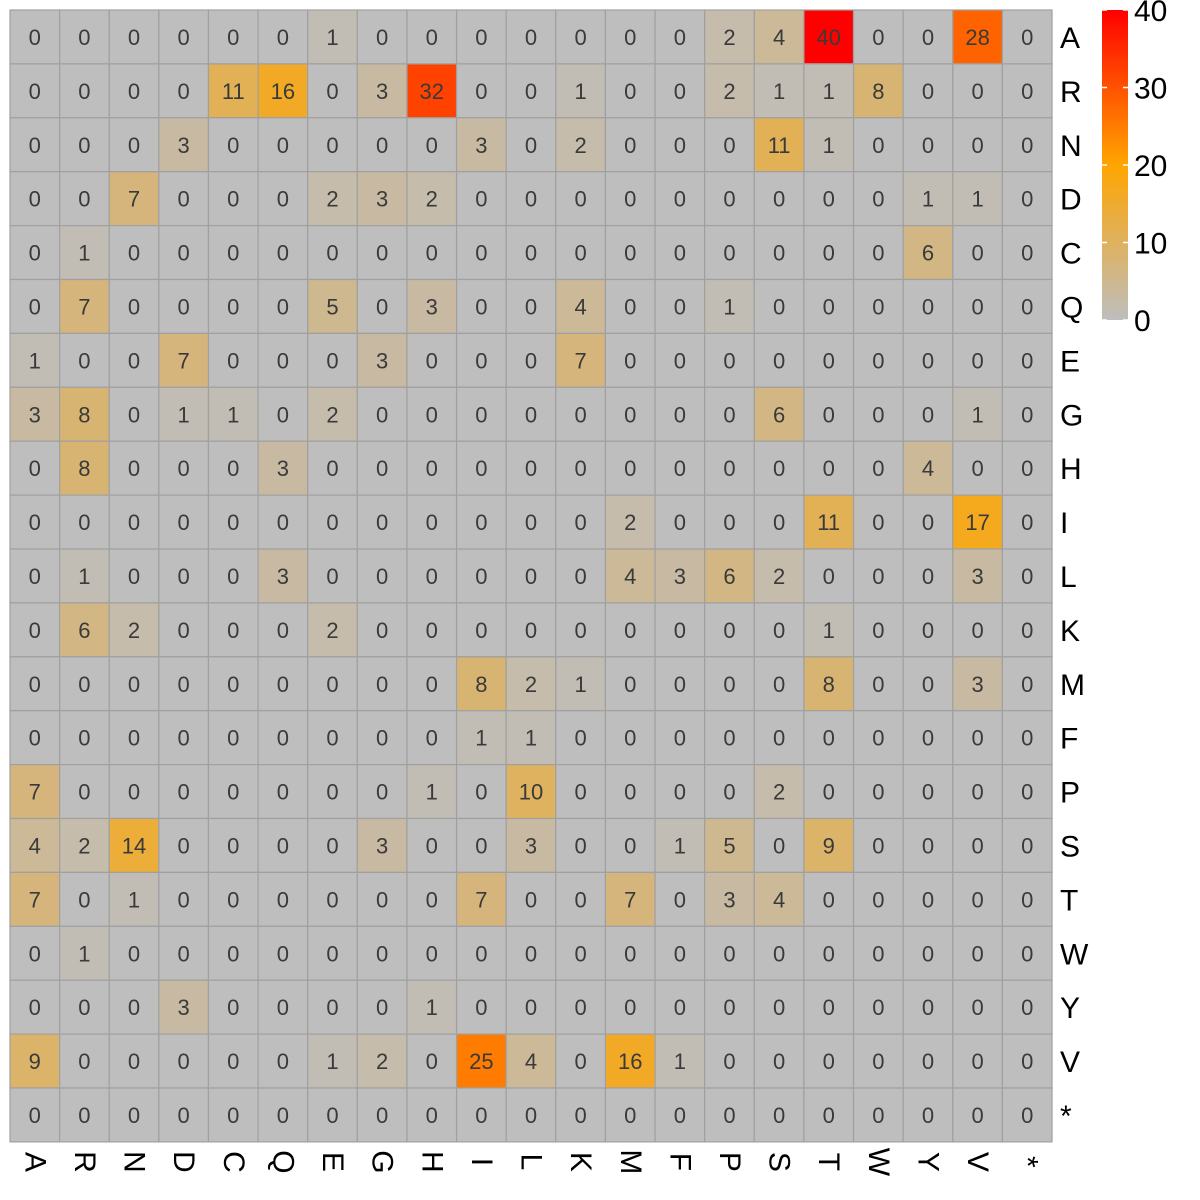  Describe the element at coordinates (233, 91) in the screenshot. I see `cell-value-label: 11` at that location.